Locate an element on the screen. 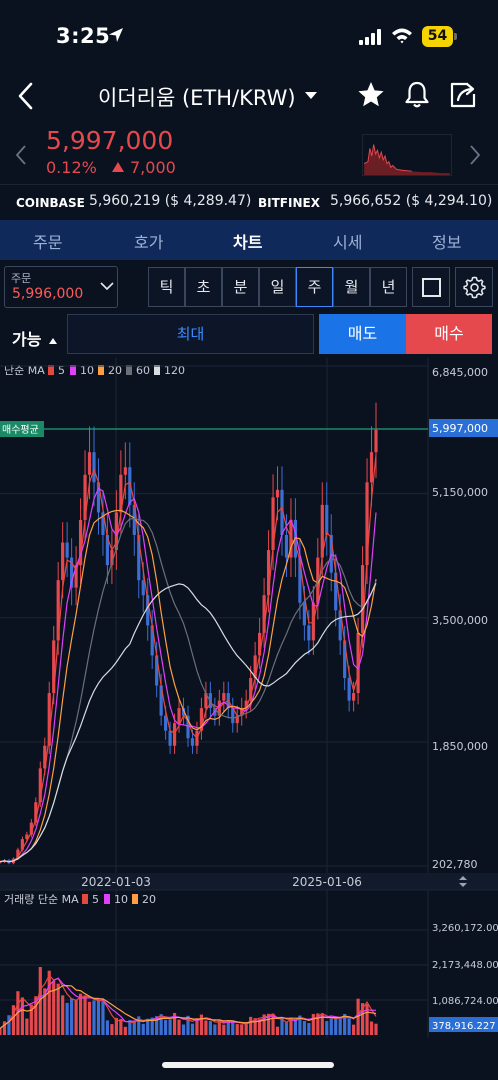 The image size is (498, 1080). share-icon is located at coordinates (463, 95).